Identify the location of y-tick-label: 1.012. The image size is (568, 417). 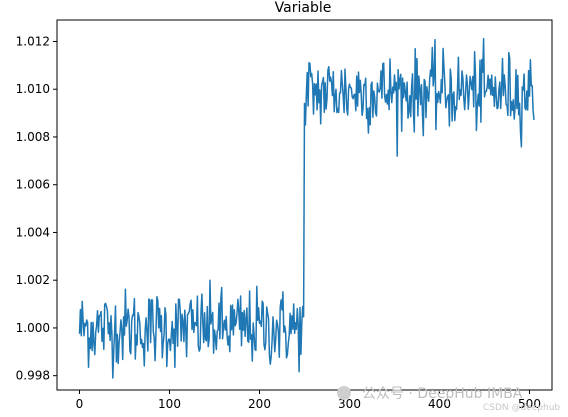
(33, 41).